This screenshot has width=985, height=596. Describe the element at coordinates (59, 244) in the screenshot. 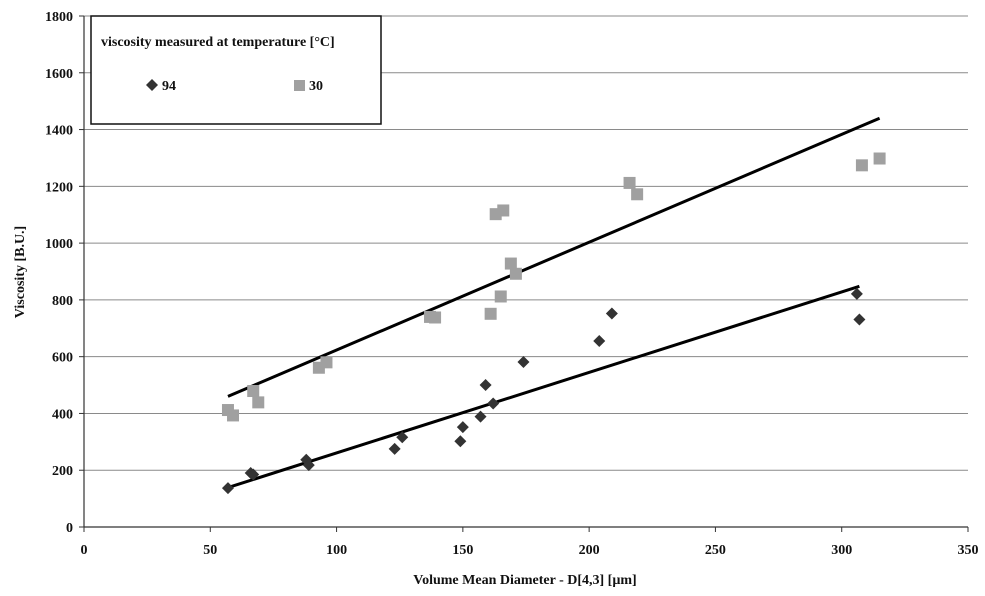

I see `y-tick-label: 1000` at that location.